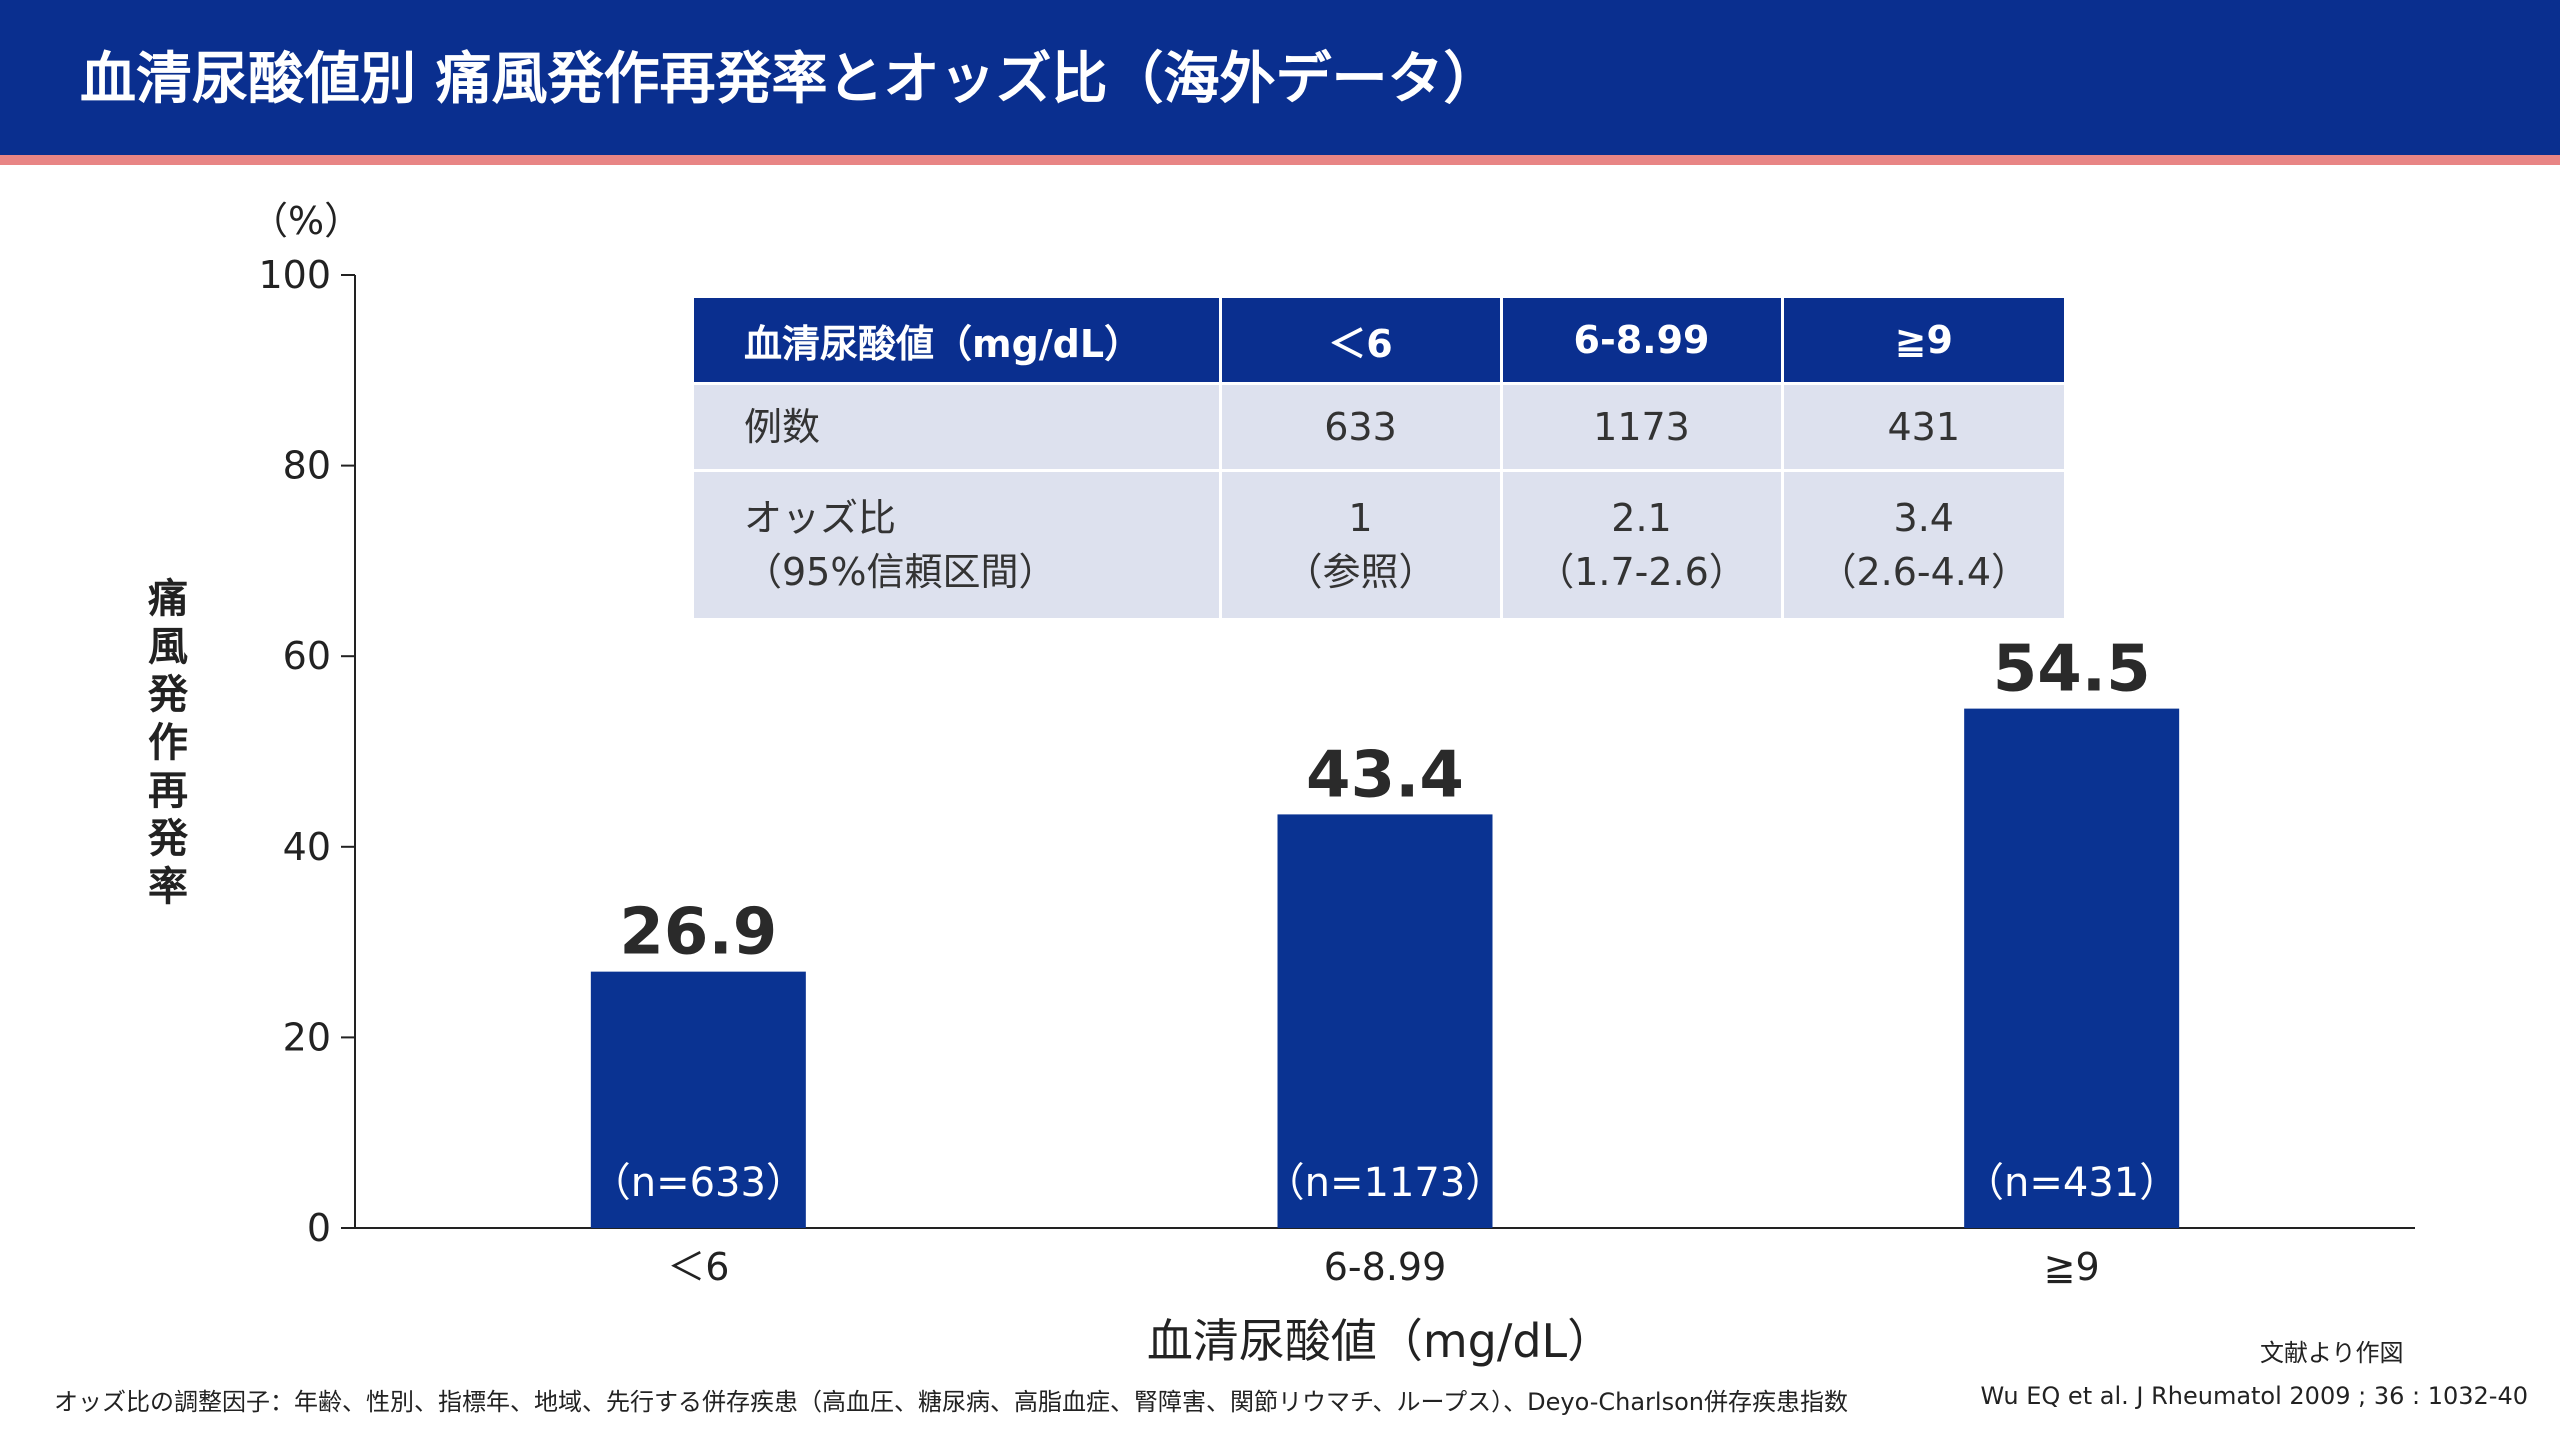 The image size is (2560, 1440). What do you see at coordinates (900, 572) in the screenshot?
I see `table-row-label-sub: （95%信頼区間）` at bounding box center [900, 572].